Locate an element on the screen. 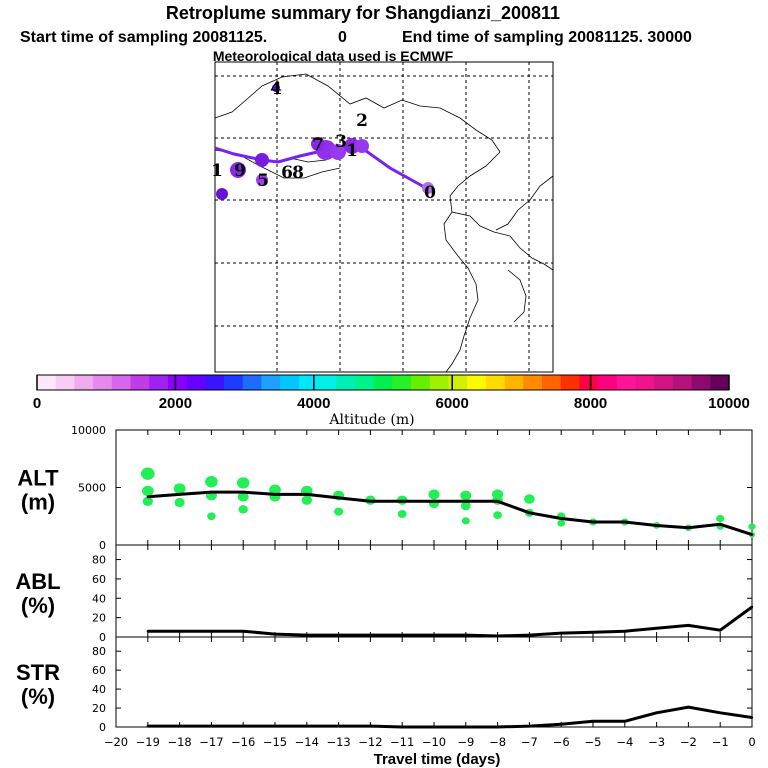 The width and height of the screenshot is (768, 768). day-label: 2 is located at coordinates (362, 121).